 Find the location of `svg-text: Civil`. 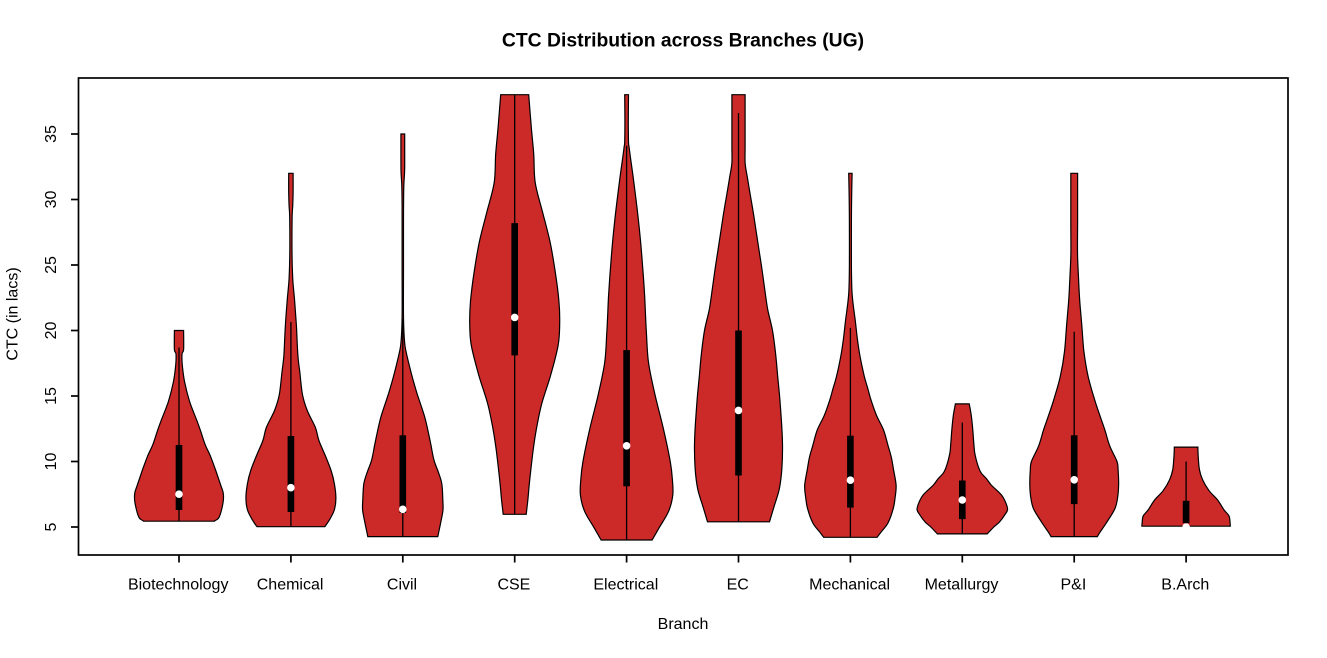

svg-text: Civil is located at coordinates (402, 585).